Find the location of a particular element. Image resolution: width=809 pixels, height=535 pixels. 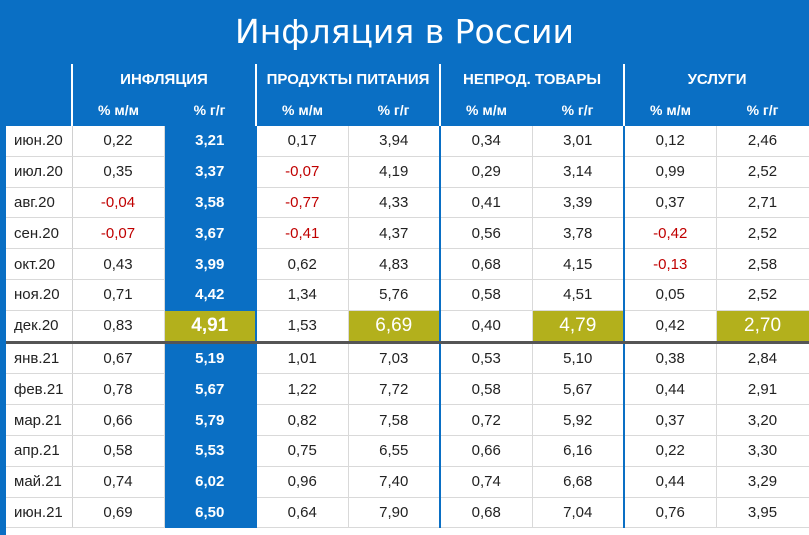

cell-mom: 0,62 is located at coordinates (302, 264).